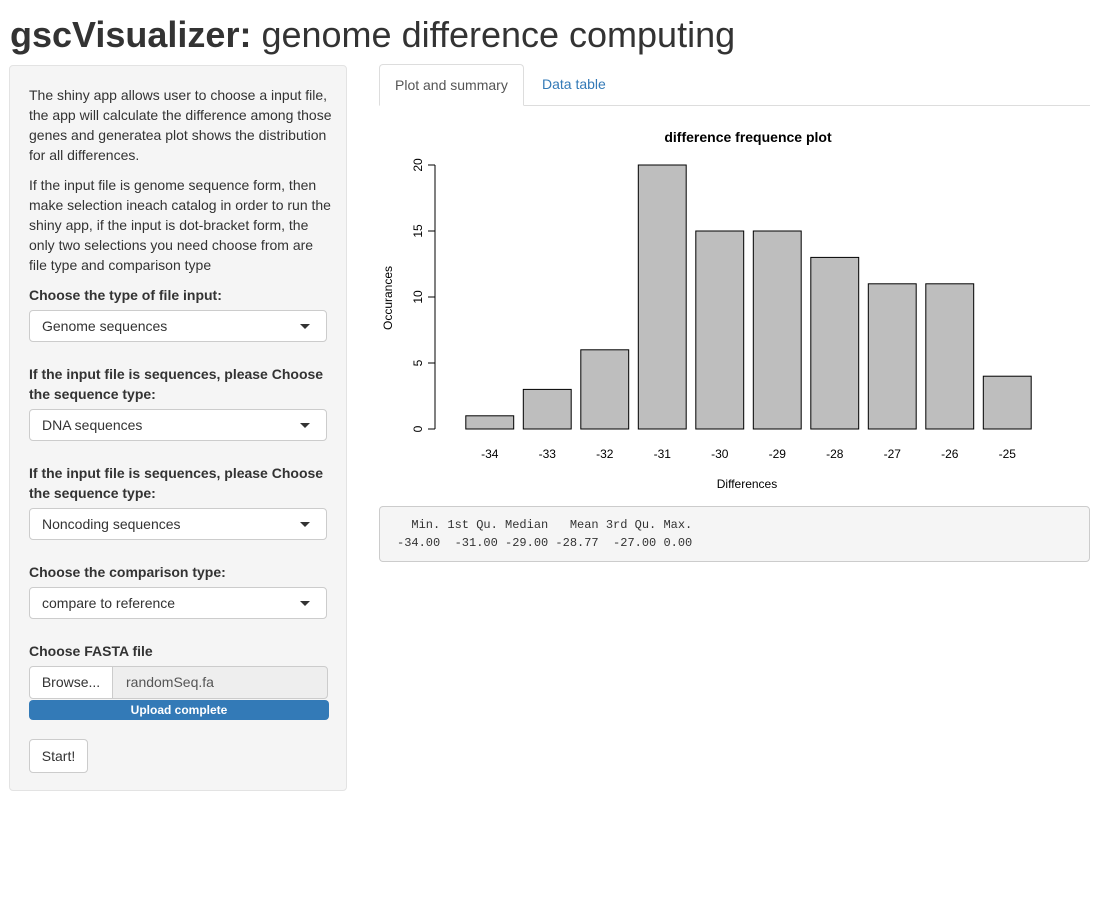  Describe the element at coordinates (748, 137) in the screenshot. I see `chart-title: difference frequence plot` at that location.